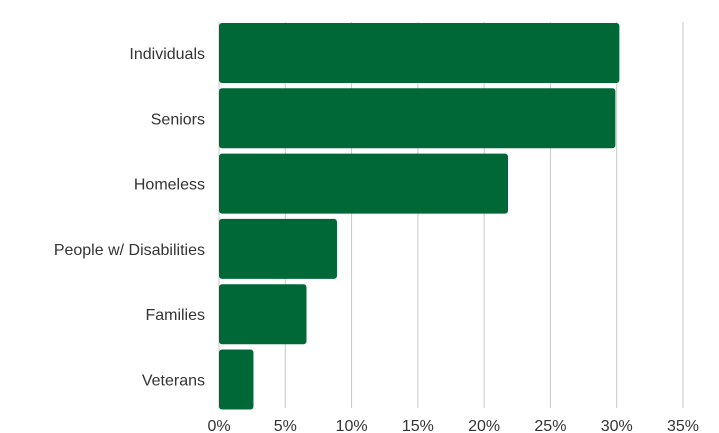 The image size is (719, 433). I want to click on x-tick-label: 5%, so click(285, 425).